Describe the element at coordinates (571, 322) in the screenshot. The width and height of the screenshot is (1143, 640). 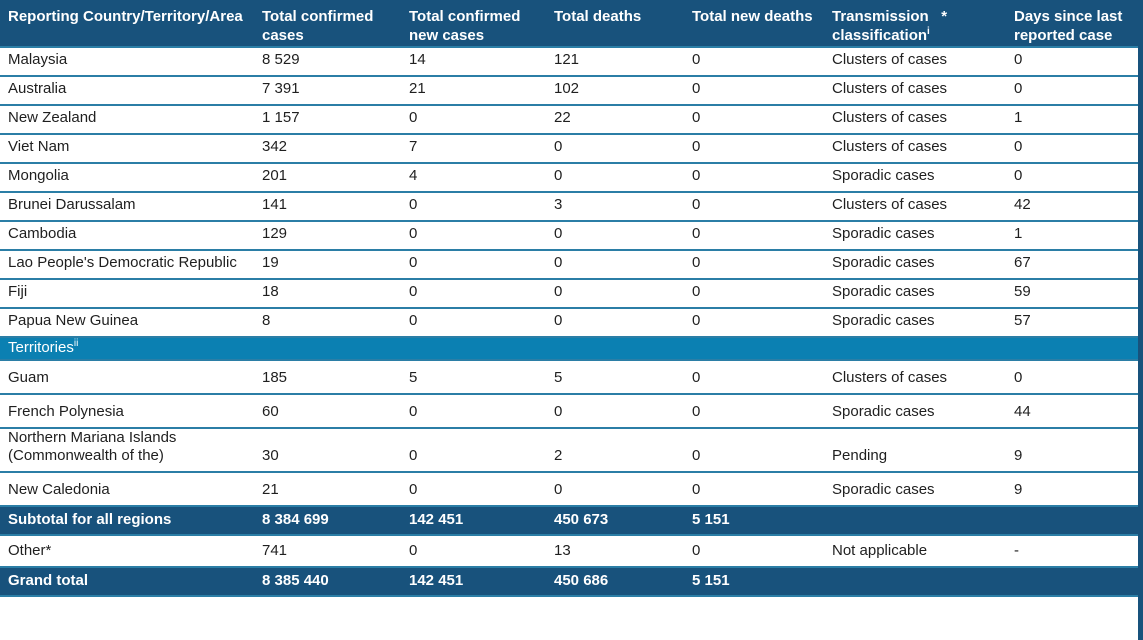
I see `table-row-papua-new-guinea: Papua New Guinea 8 0 0 0 Sporadic cases 57` at that location.